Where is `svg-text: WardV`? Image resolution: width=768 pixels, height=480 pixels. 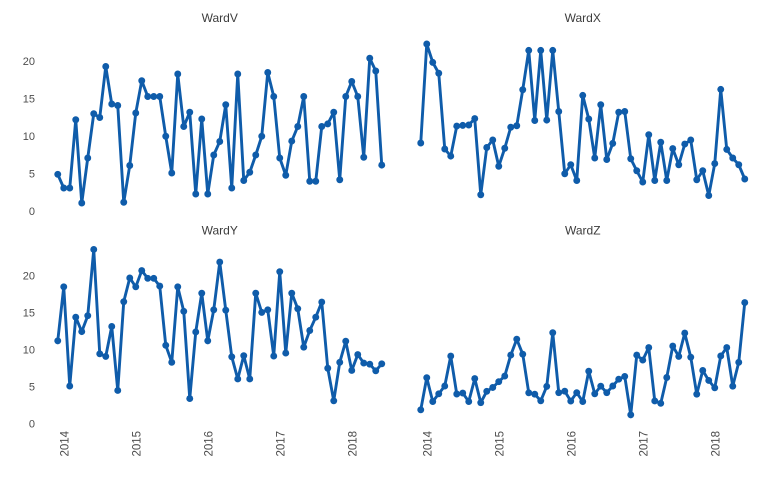
svg-text: WardV is located at coordinates (220, 18).